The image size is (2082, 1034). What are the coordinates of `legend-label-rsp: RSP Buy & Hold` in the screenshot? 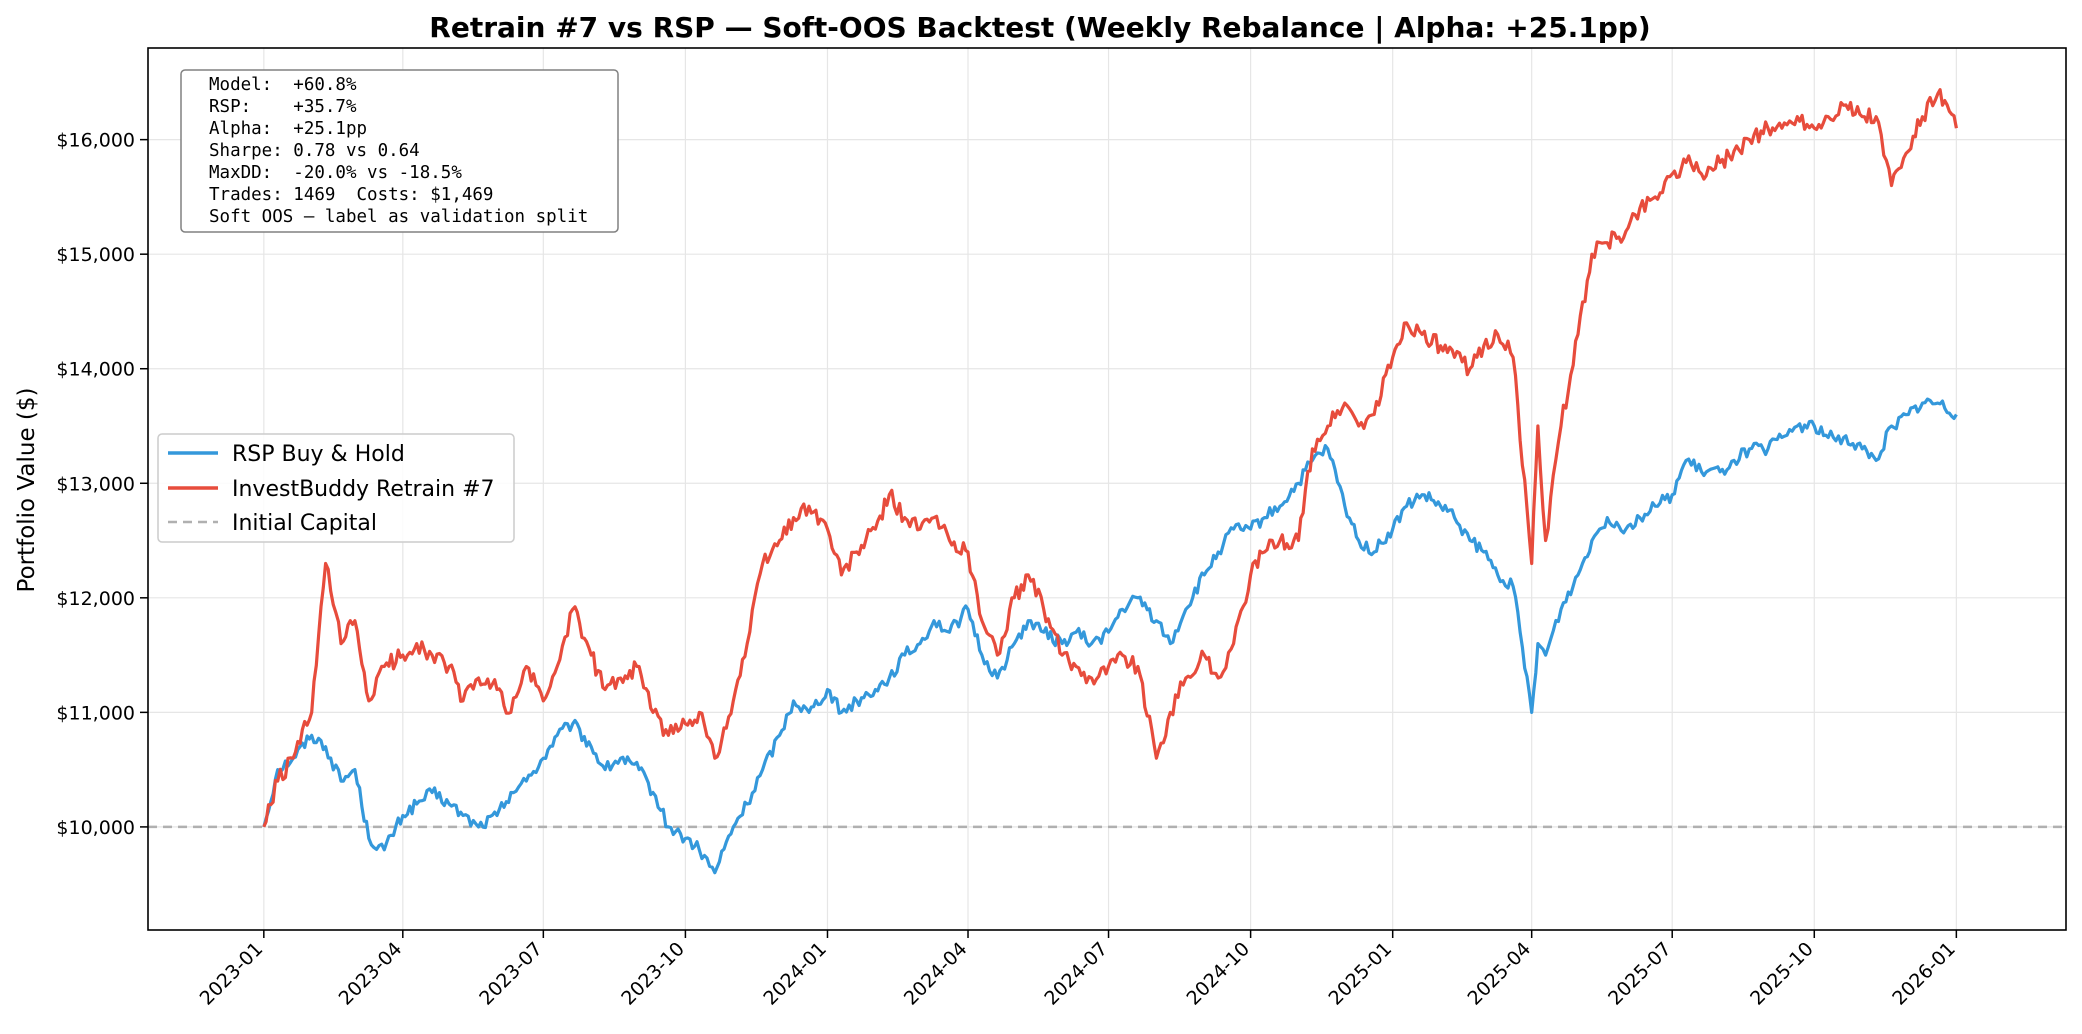 It's located at (318, 454).